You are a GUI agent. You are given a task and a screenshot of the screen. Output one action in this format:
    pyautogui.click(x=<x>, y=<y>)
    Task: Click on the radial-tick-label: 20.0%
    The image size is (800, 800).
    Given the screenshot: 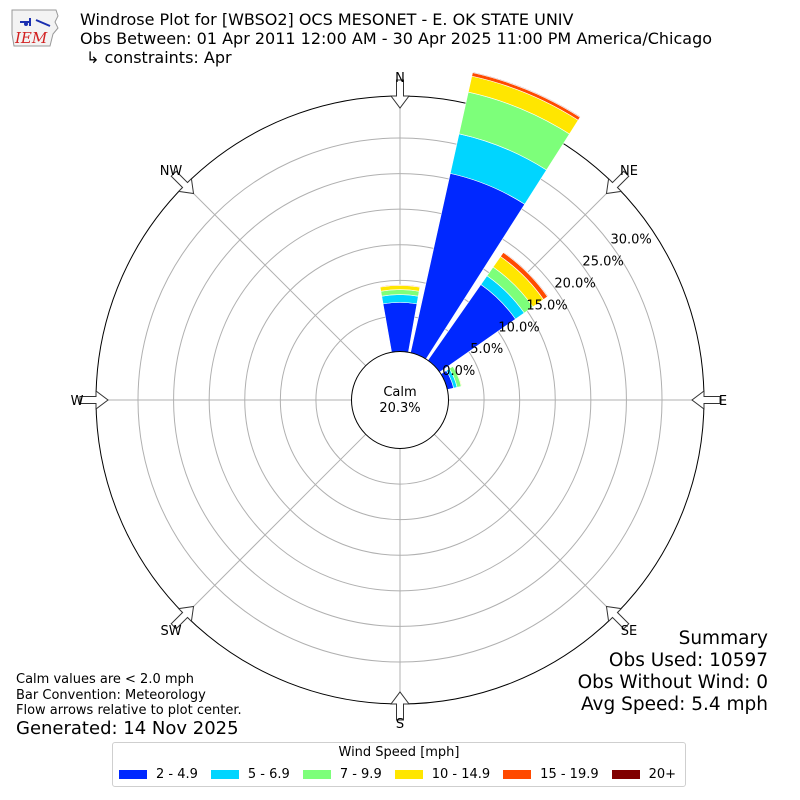 What is the action you would take?
    pyautogui.click(x=574, y=284)
    